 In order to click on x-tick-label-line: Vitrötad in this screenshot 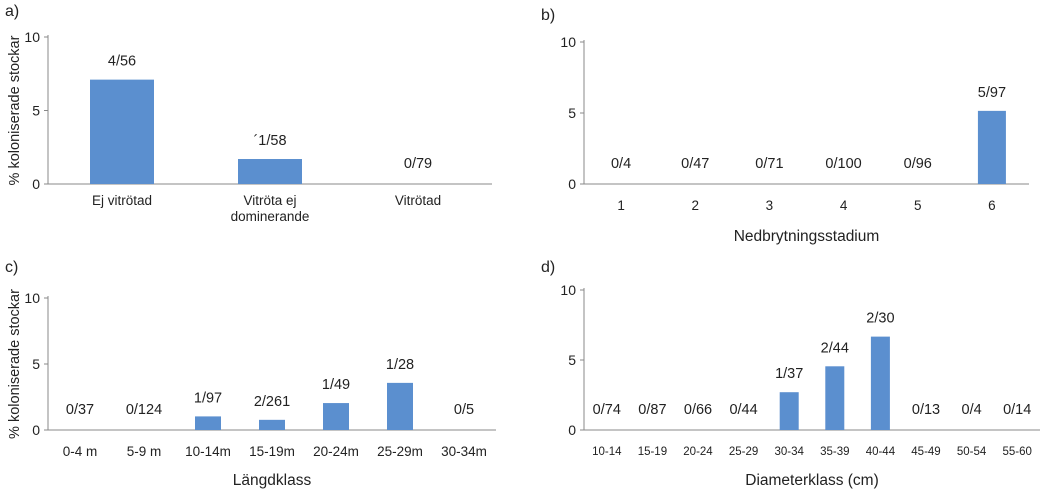, I will do `click(418, 200)`.